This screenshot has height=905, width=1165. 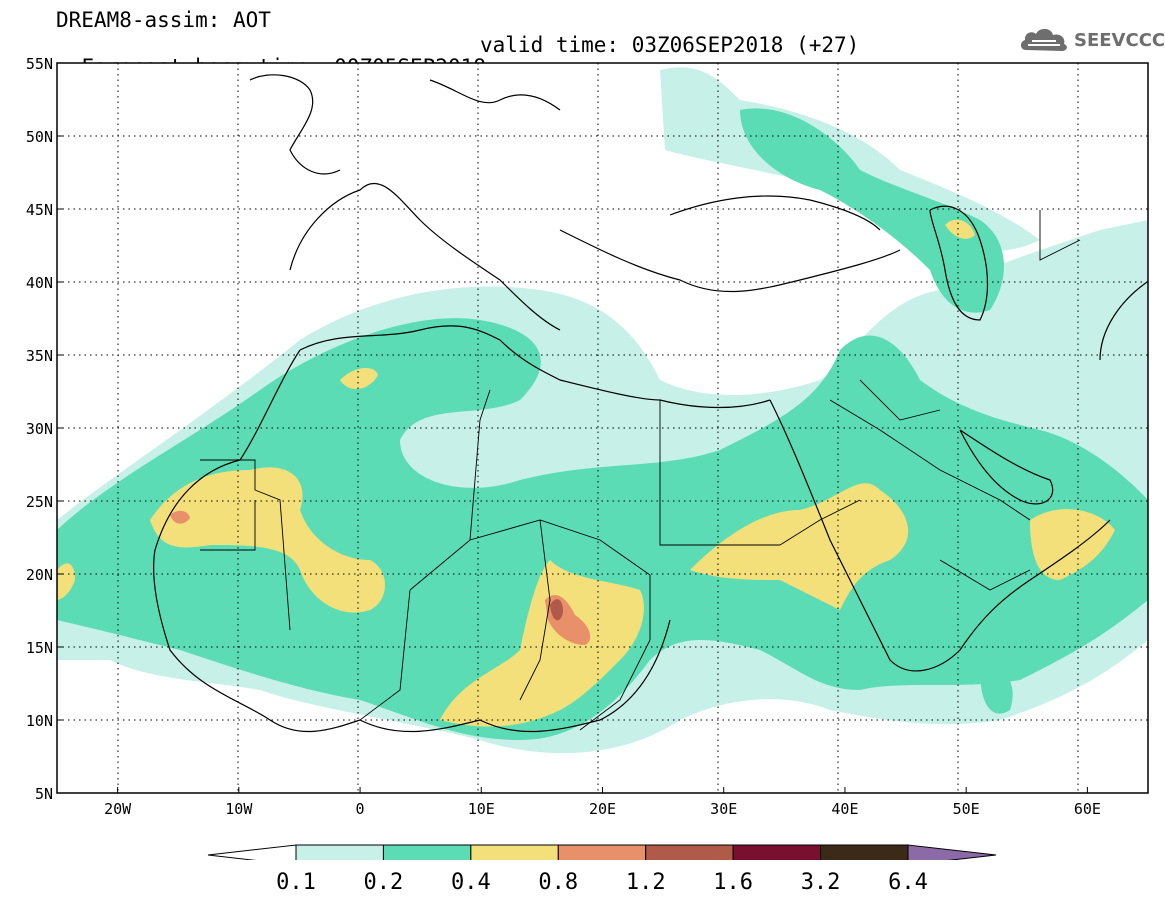 I want to click on aot-band-0.4-atlantic, so click(x=66, y=581).